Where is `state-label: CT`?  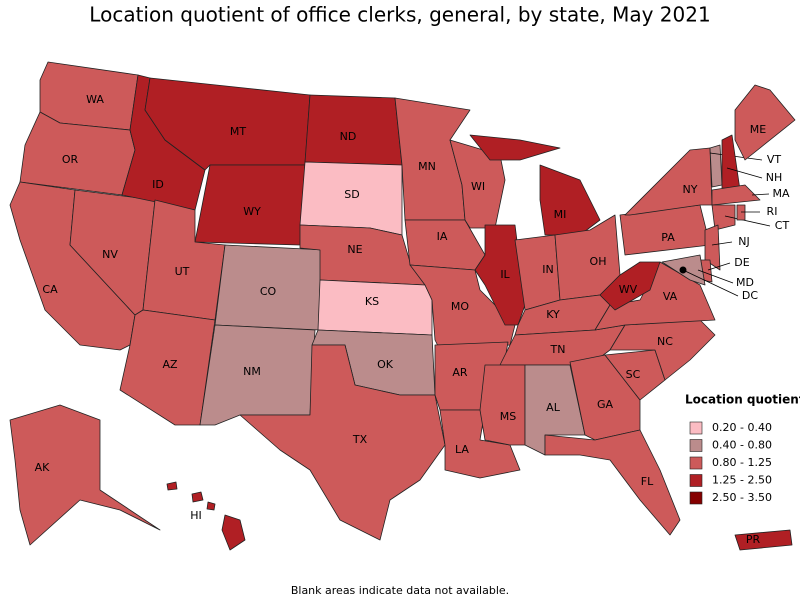 state-label: CT is located at coordinates (782, 225).